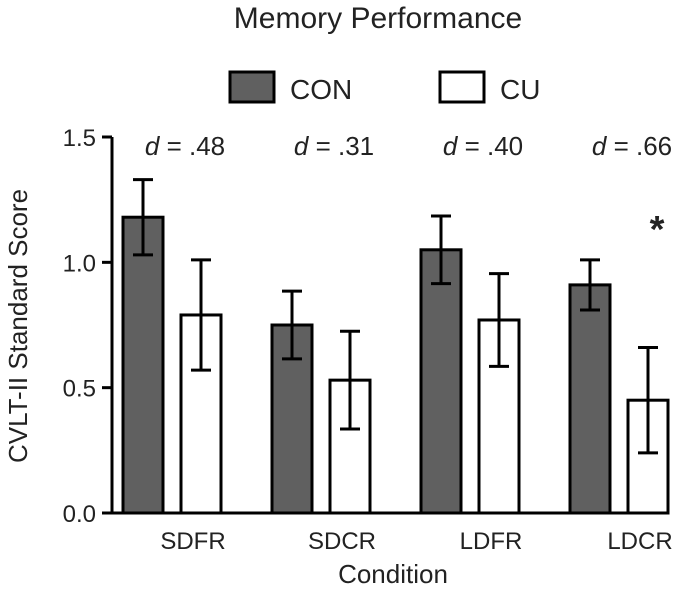  I want to click on significance-marker: *, so click(657, 230).